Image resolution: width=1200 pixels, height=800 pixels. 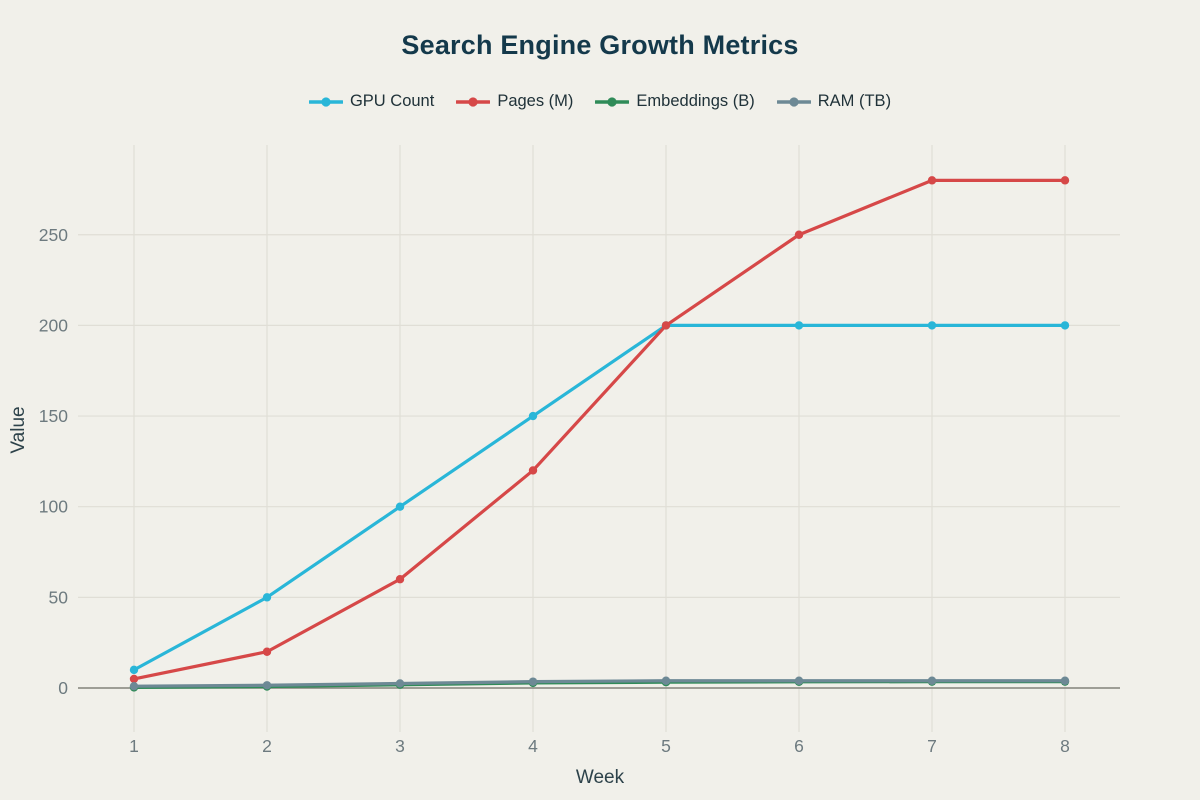 What do you see at coordinates (53, 507) in the screenshot?
I see `y-tick-label: 100` at bounding box center [53, 507].